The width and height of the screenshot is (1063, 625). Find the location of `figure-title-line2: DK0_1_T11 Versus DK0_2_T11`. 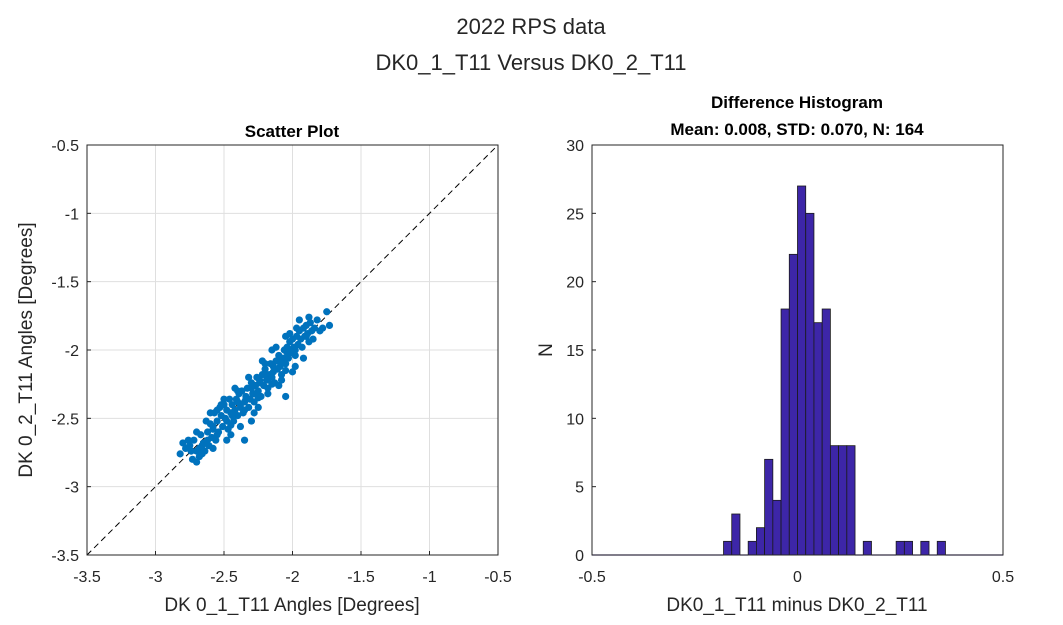

figure-title-line2: DK0_1_T11 Versus DK0_2_T11 is located at coordinates (530, 62).